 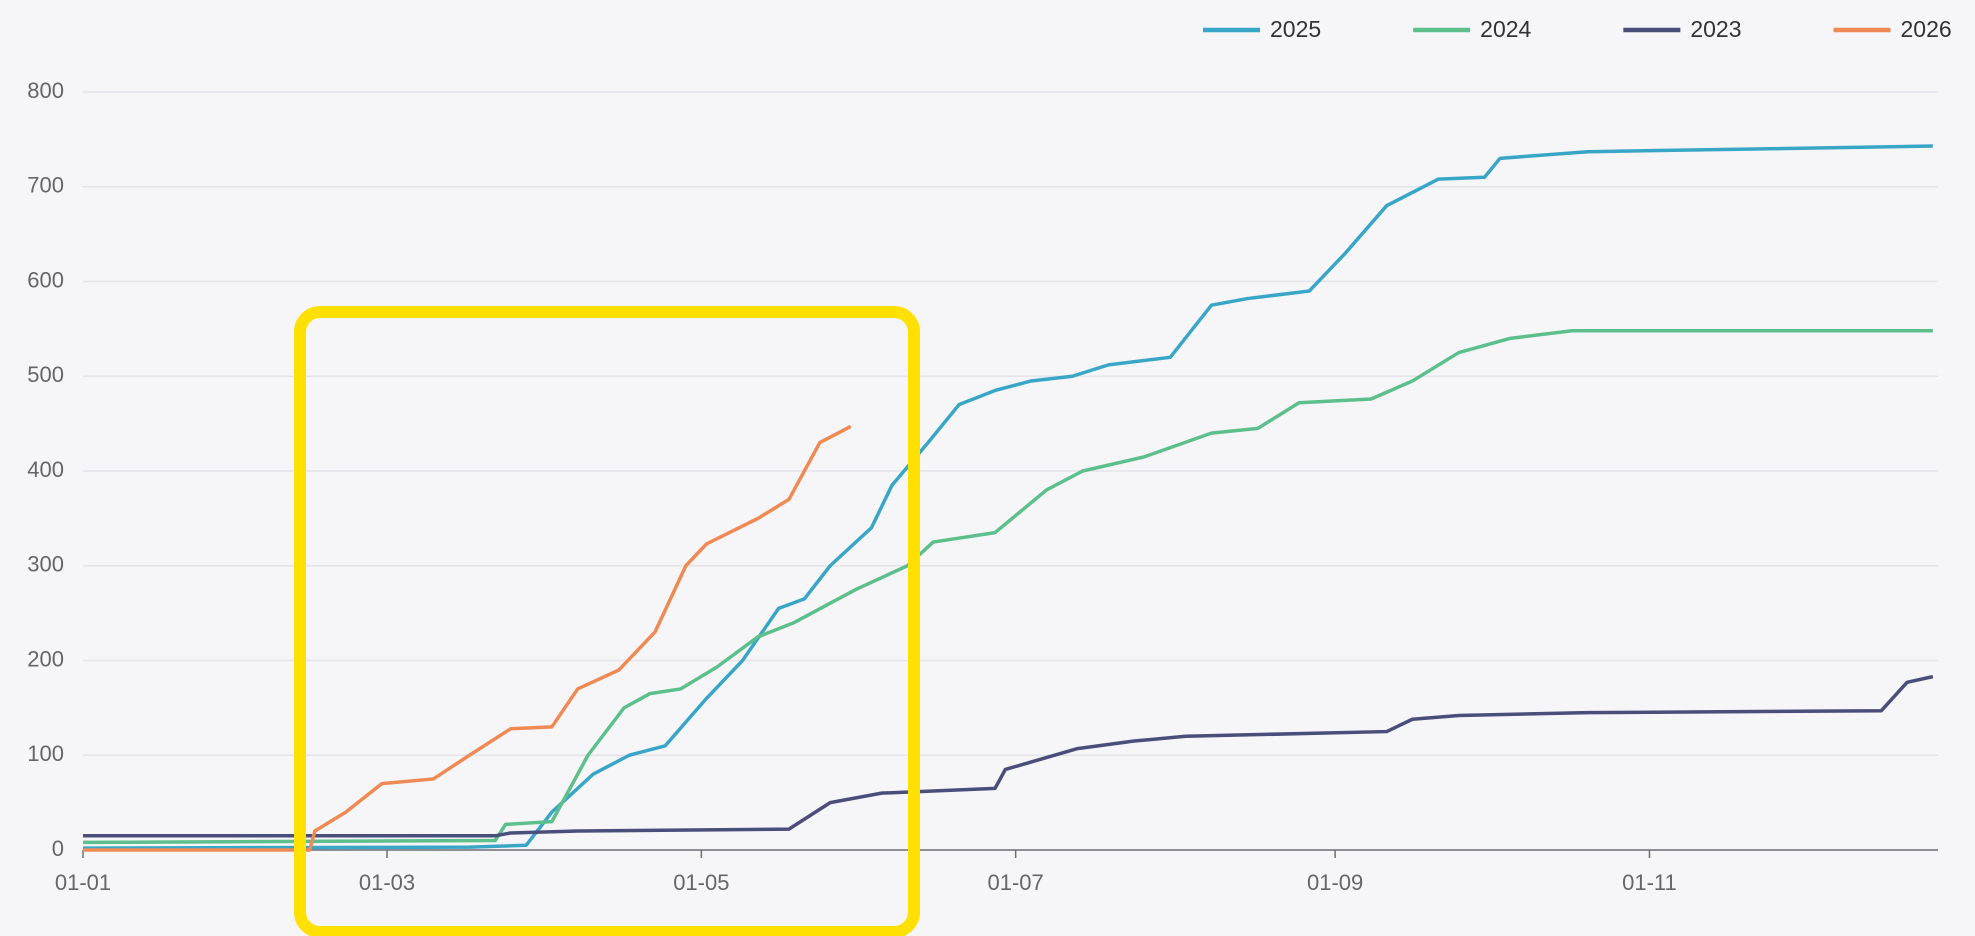 I want to click on y-tick-label: 0, so click(x=58, y=848).